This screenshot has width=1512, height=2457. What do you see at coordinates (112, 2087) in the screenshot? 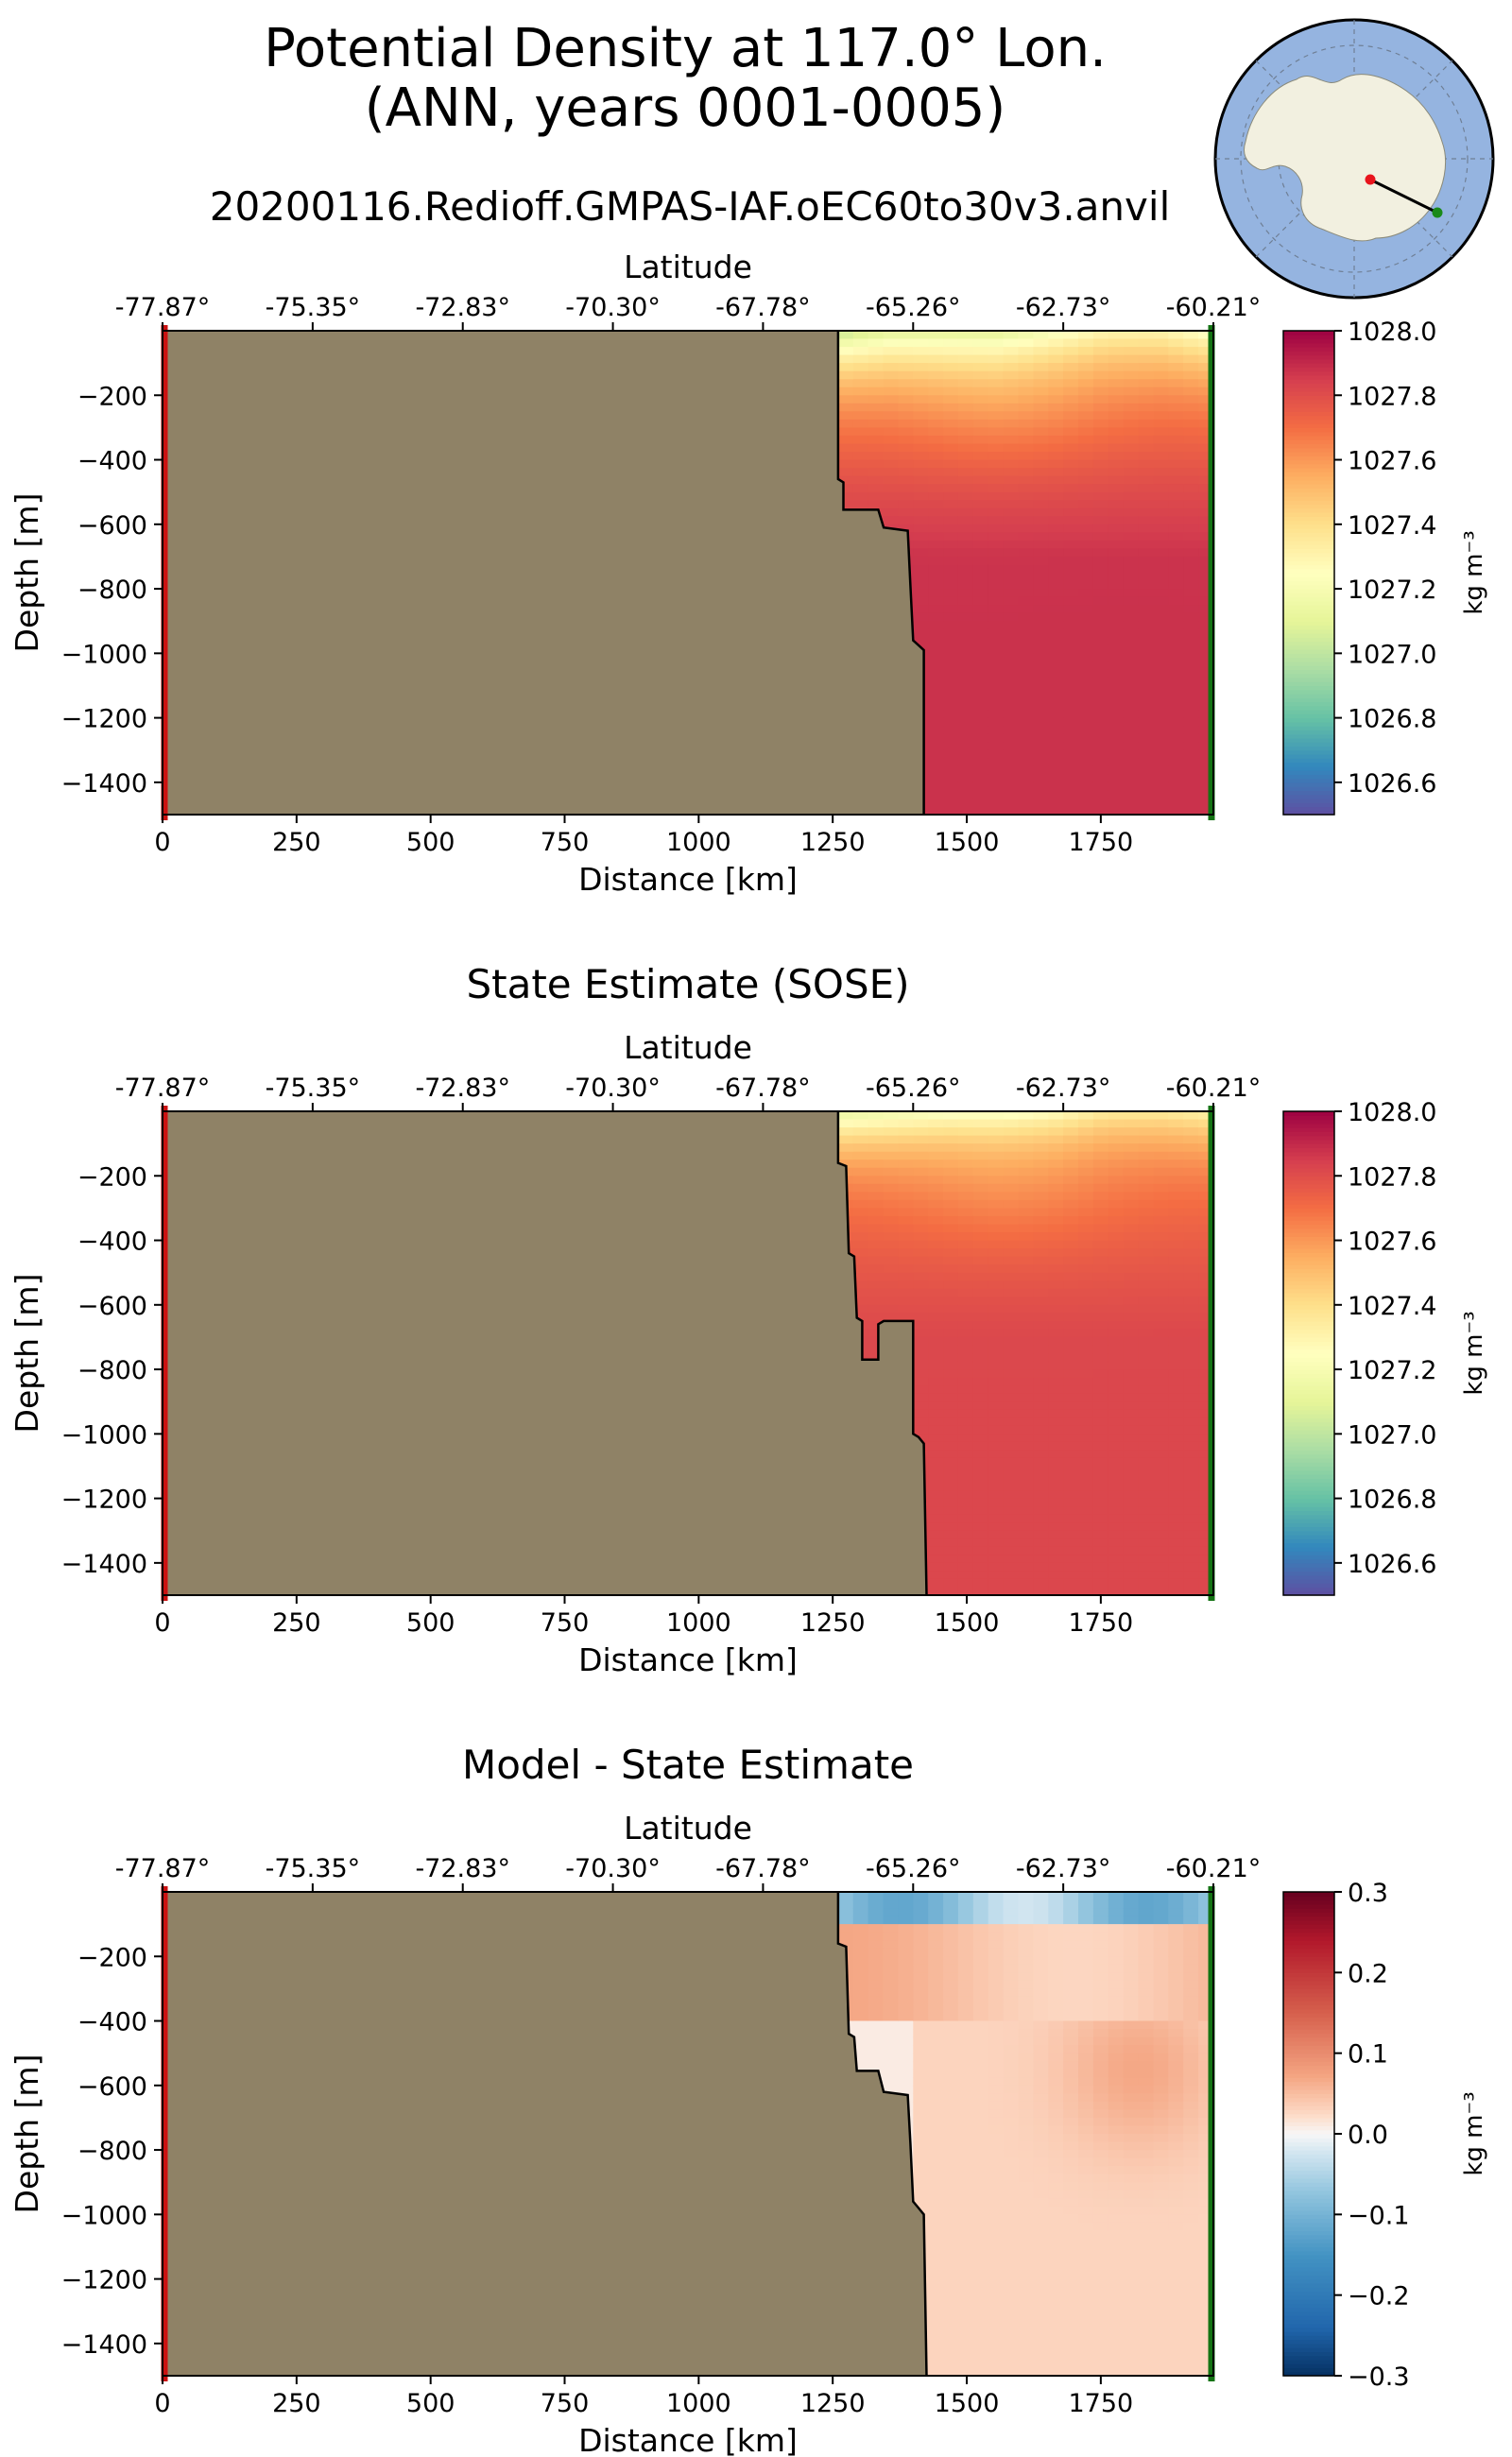
I see `y-tick-label: −600` at bounding box center [112, 2087].